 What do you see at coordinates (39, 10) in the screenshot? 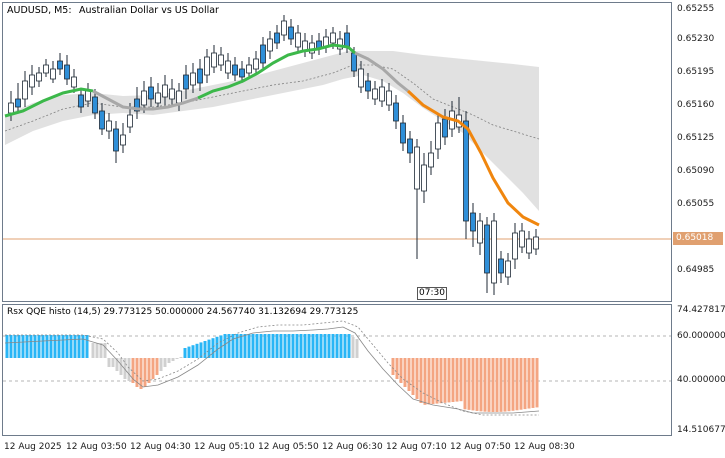
I see `symbol-title: AUDUSD, M5:` at bounding box center [39, 10].